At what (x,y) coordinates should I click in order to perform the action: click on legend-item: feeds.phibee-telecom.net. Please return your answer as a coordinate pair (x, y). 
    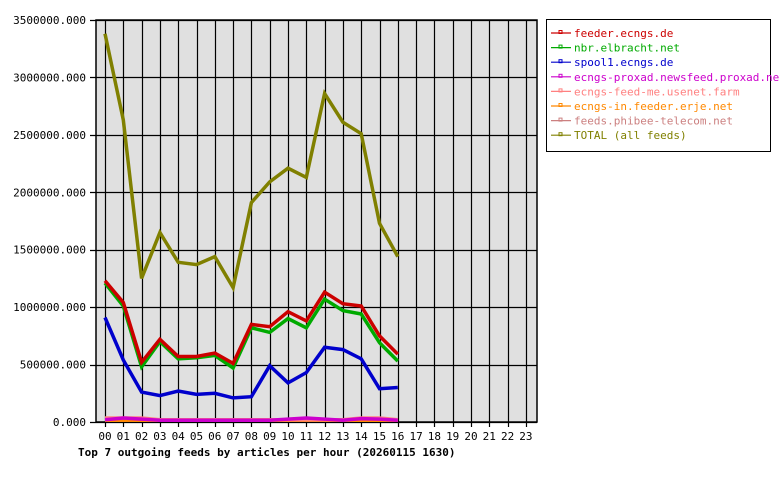
    Looking at the image, I should click on (642, 121).